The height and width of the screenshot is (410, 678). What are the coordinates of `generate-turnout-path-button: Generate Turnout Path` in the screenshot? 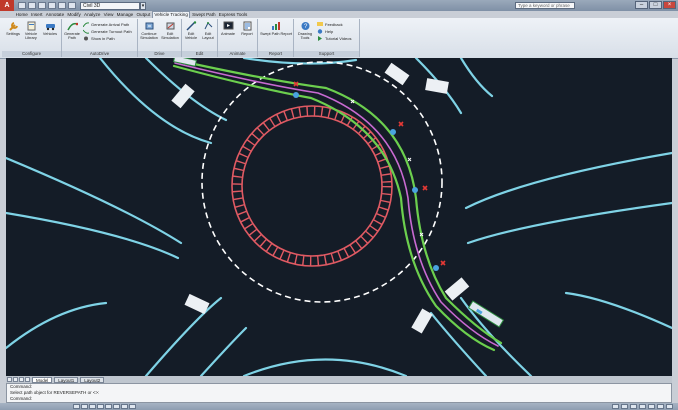 It's located at (107, 31).